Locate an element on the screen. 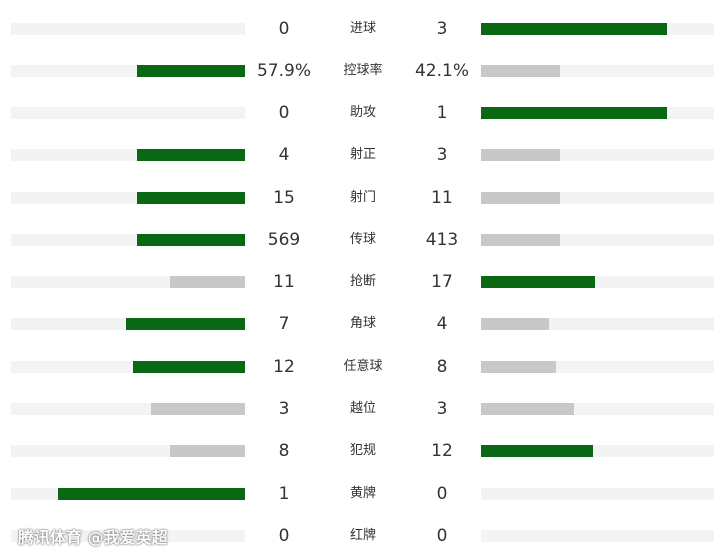 The width and height of the screenshot is (725, 559). stat-row-free-kicks: 12 任意球 8 is located at coordinates (362, 367).